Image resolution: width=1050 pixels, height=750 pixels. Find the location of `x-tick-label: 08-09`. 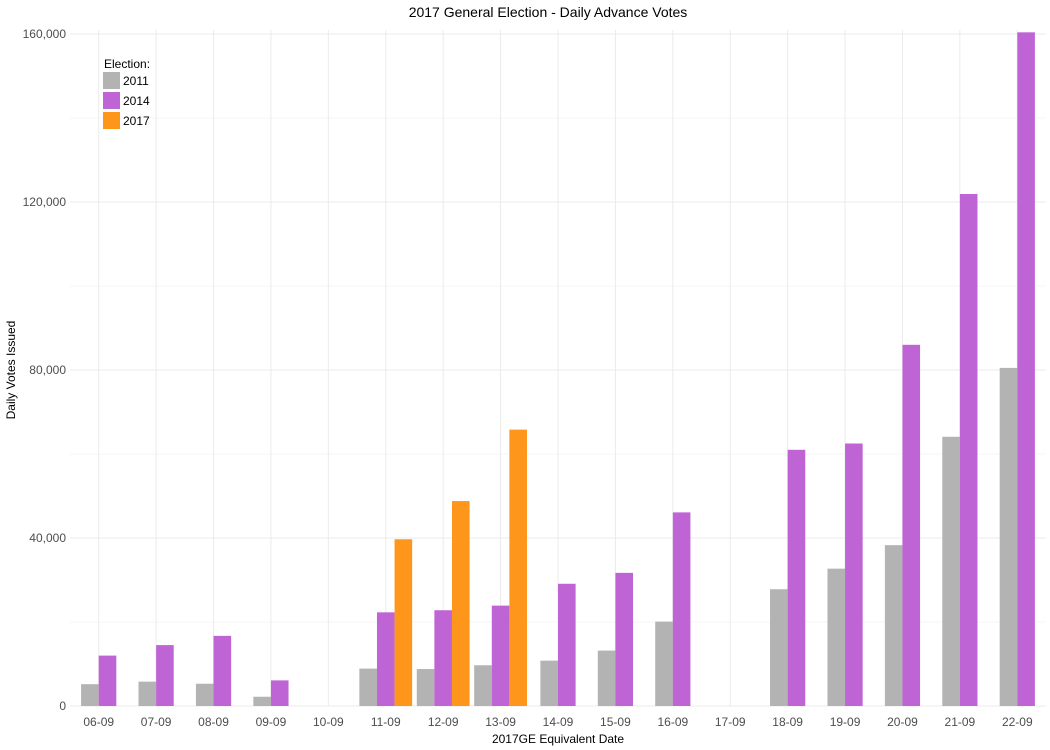

x-tick-label: 08-09 is located at coordinates (213, 722).